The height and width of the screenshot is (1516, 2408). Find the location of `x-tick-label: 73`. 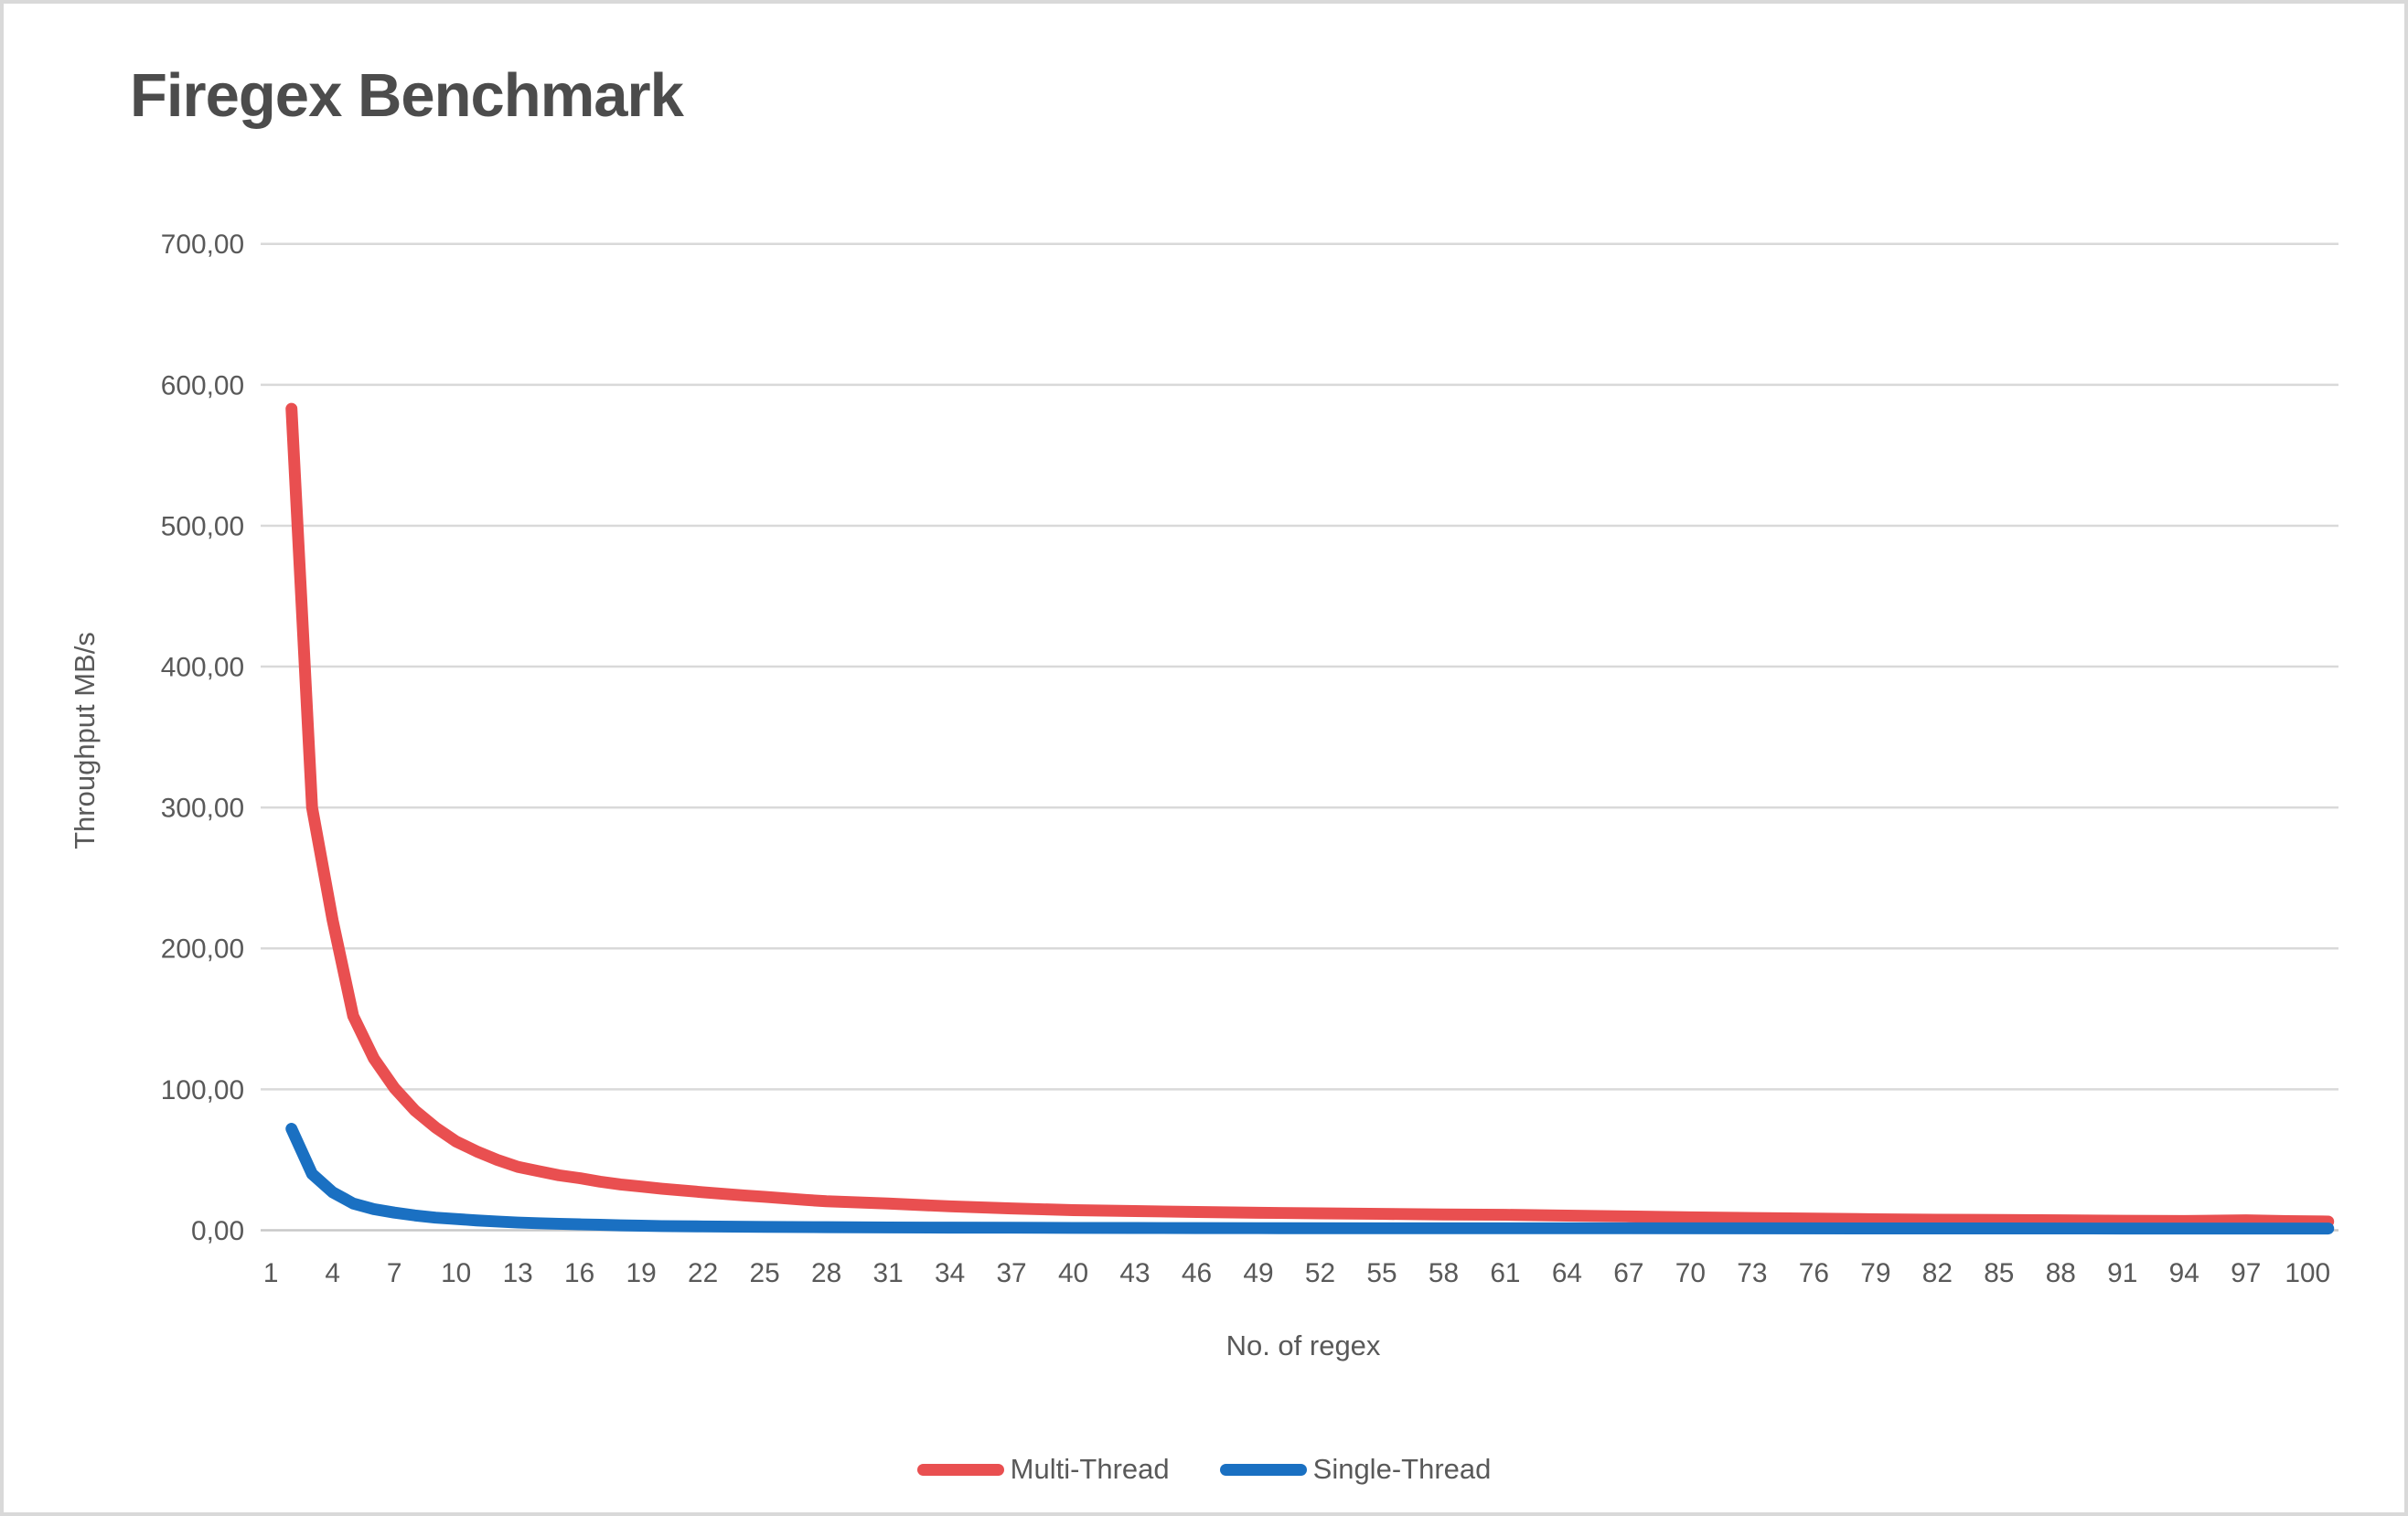

x-tick-label: 73 is located at coordinates (1752, 1273).